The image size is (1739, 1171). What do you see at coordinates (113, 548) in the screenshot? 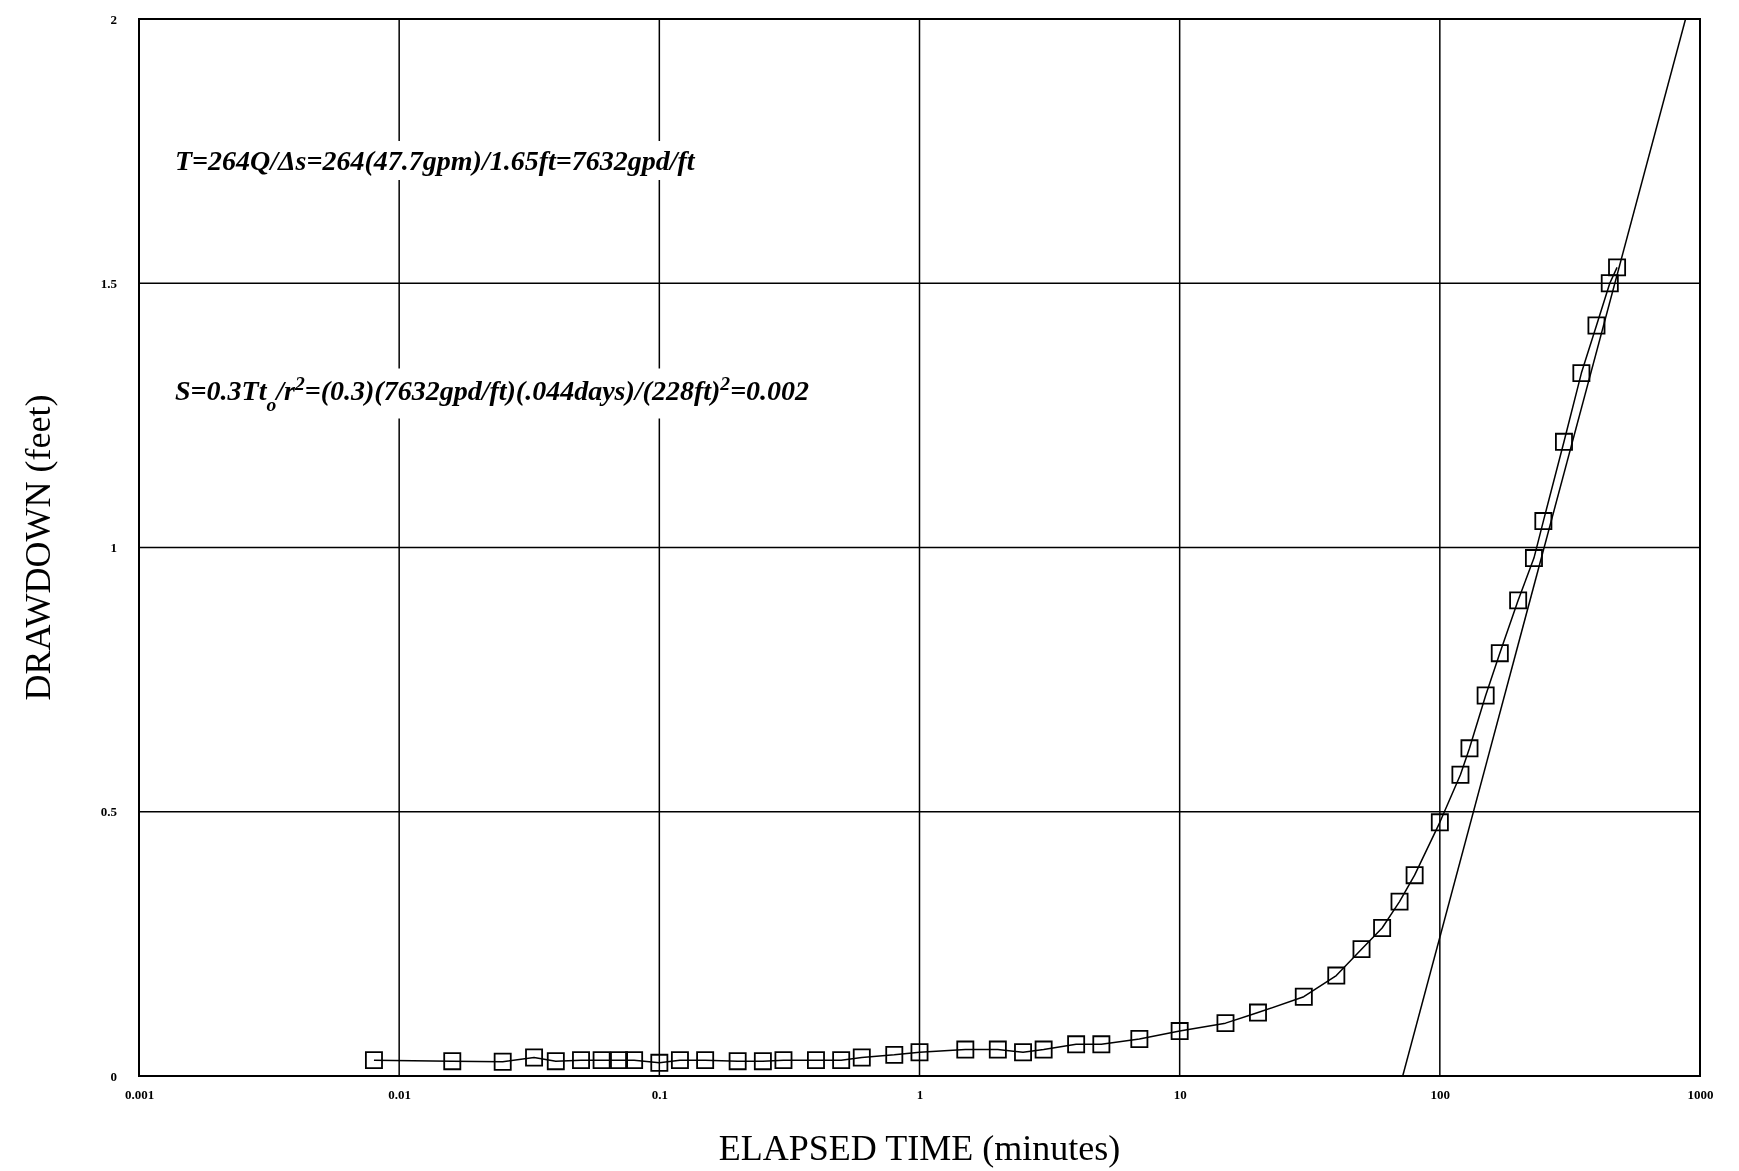
I see `y-tick-label: 1` at bounding box center [113, 548].